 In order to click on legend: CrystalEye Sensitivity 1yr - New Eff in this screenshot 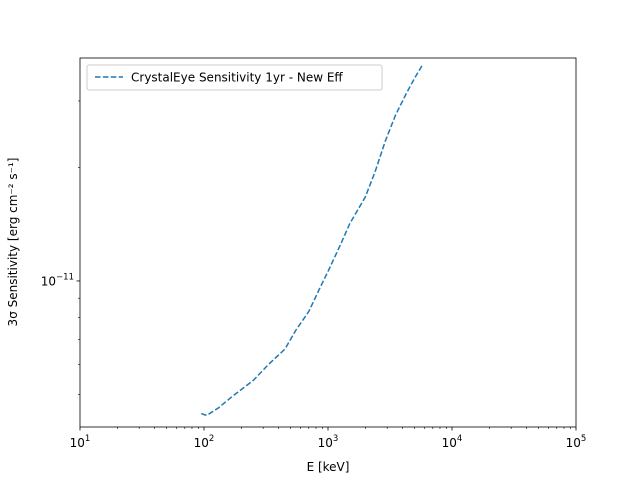, I will do `click(234, 77)`.